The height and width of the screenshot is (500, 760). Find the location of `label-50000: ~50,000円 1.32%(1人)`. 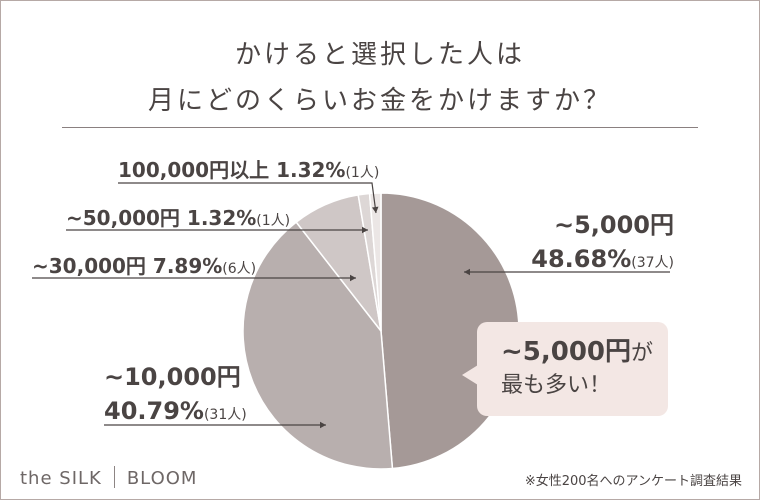

label-50000: ~50,000円 1.32%(1人) is located at coordinates (178, 216).